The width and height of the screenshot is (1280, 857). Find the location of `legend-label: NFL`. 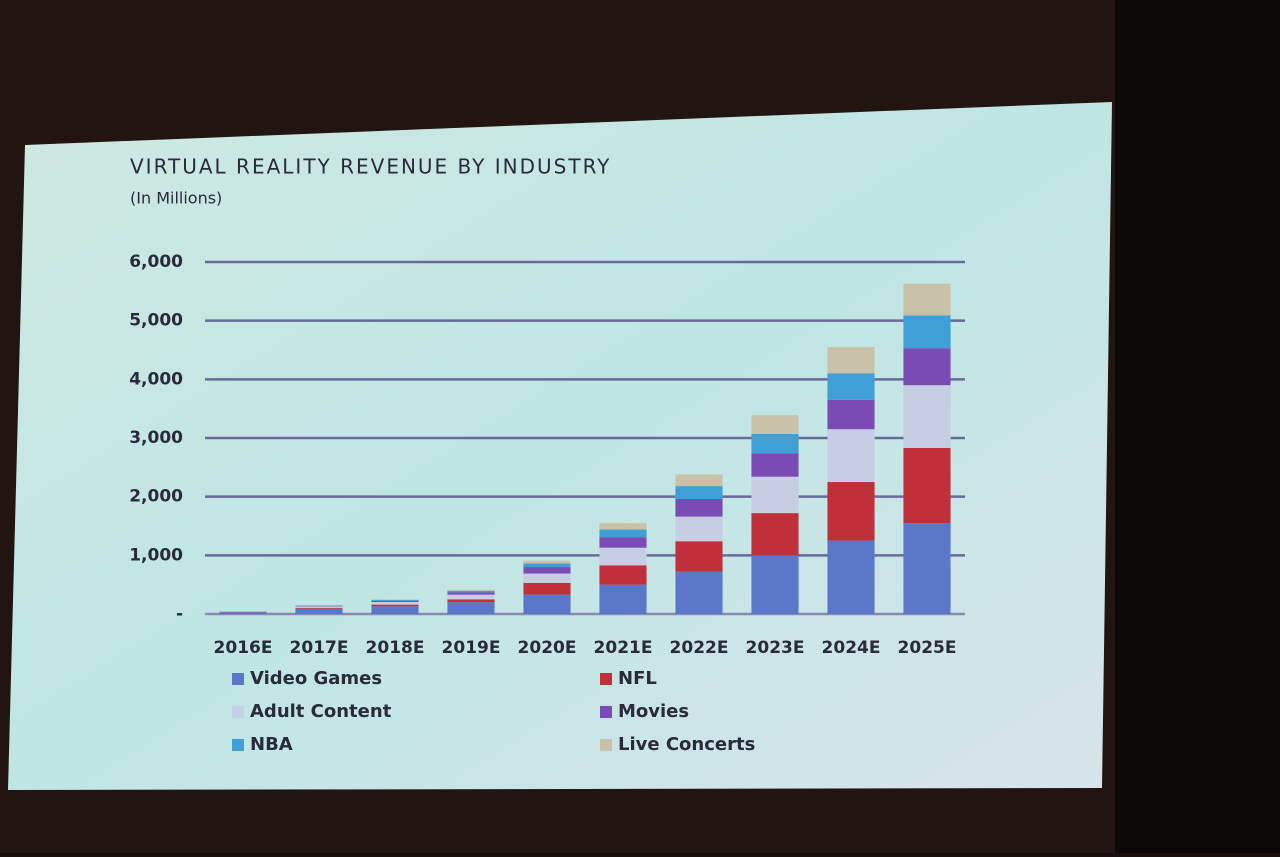

legend-label: NFL is located at coordinates (637, 678).